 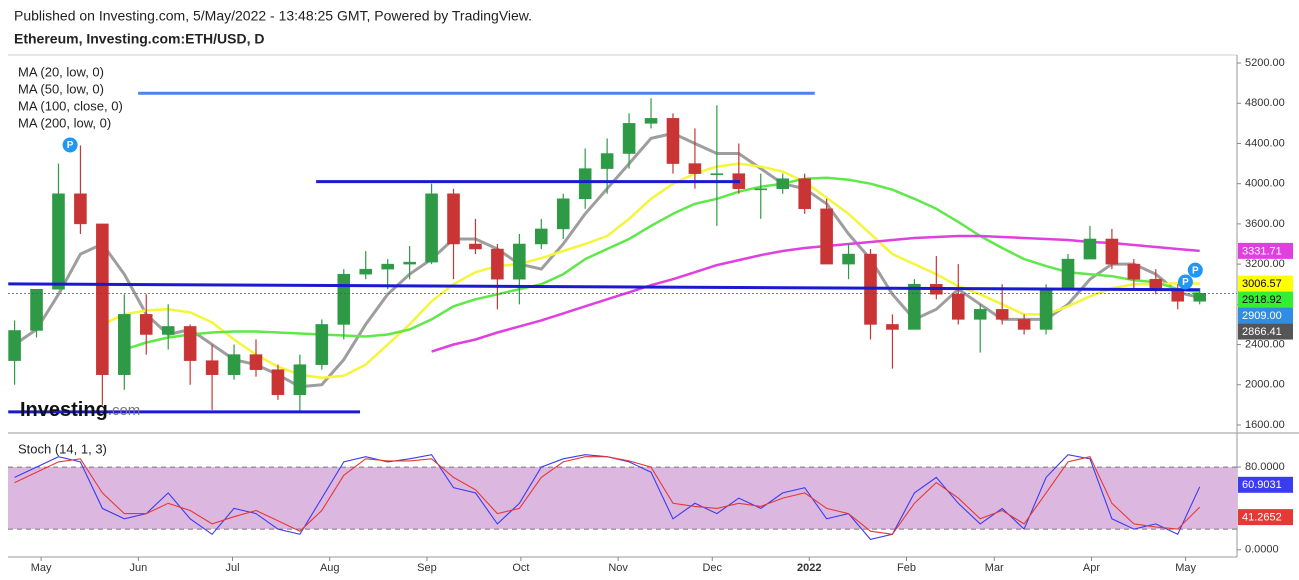 I want to click on x-tick-label: Oct, so click(x=520, y=568).